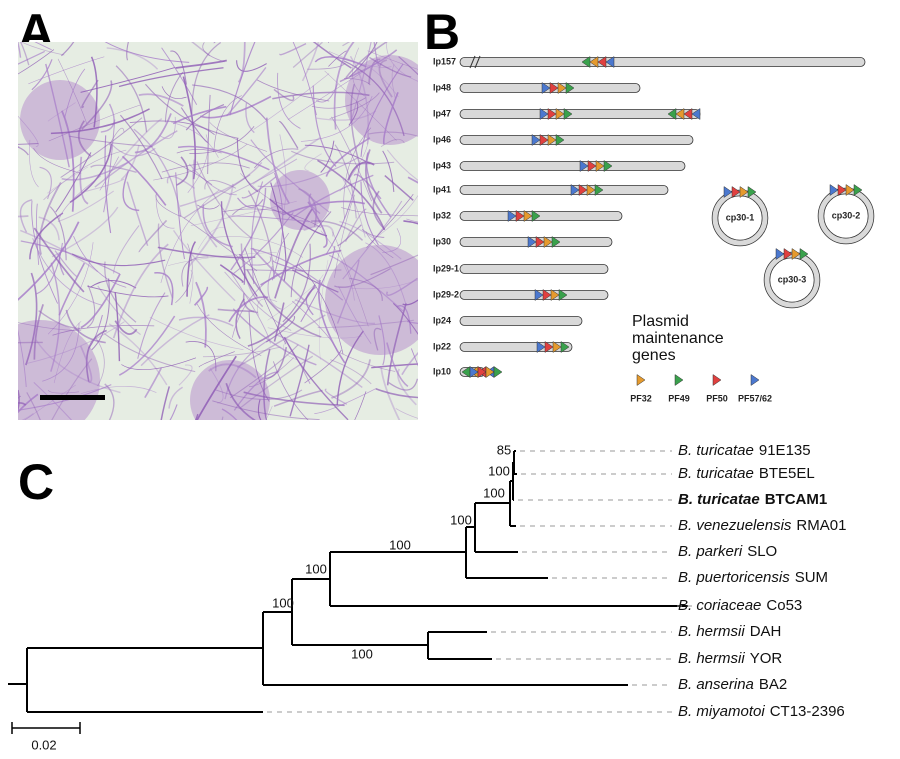 The height and width of the screenshot is (759, 900). What do you see at coordinates (766, 658) in the screenshot?
I see `strain: YOR` at bounding box center [766, 658].